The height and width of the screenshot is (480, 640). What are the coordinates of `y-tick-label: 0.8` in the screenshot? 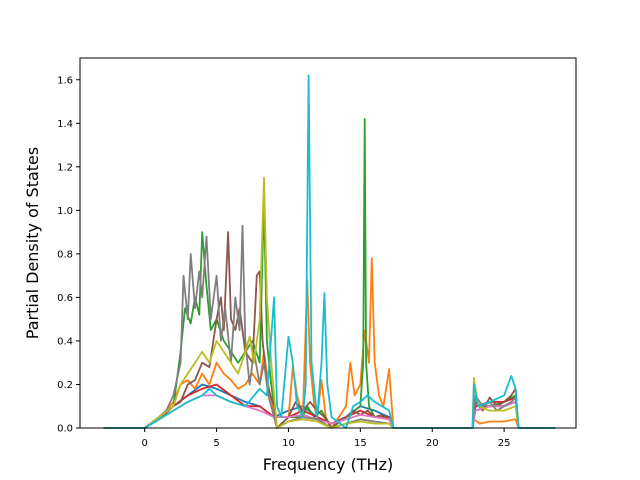 It's located at (65, 254).